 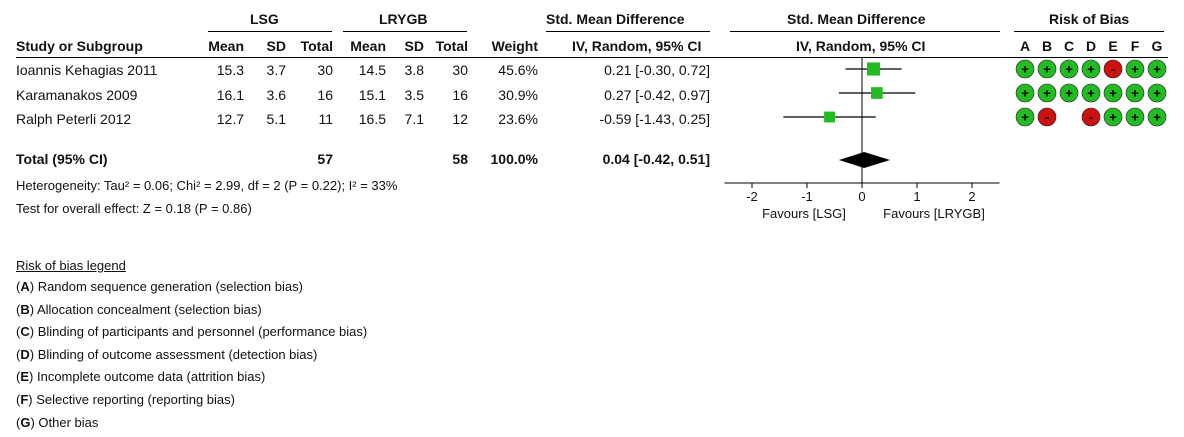 What do you see at coordinates (79, 46) in the screenshot?
I see `col-header-study: Study or Subgroup` at bounding box center [79, 46].